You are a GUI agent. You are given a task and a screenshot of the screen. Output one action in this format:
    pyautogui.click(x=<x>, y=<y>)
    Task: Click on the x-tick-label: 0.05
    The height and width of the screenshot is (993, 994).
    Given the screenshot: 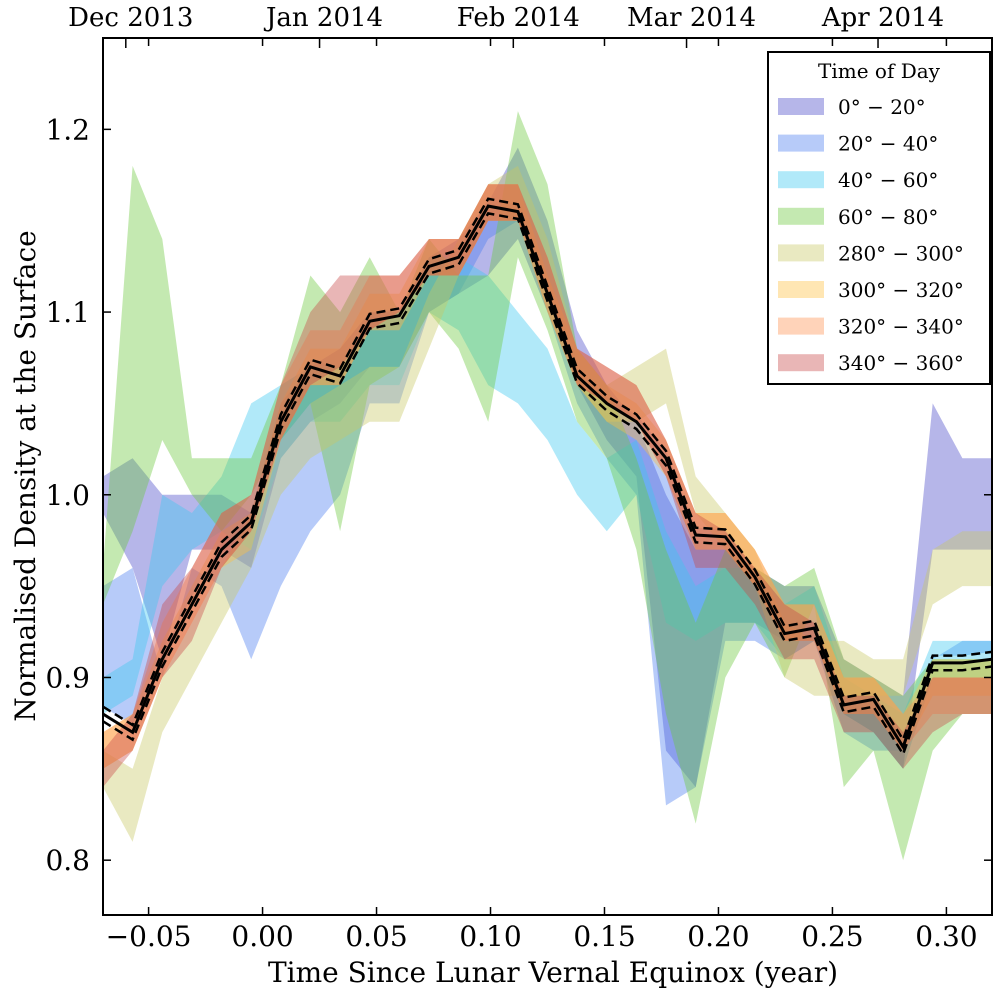 What is the action you would take?
    pyautogui.click(x=376, y=936)
    